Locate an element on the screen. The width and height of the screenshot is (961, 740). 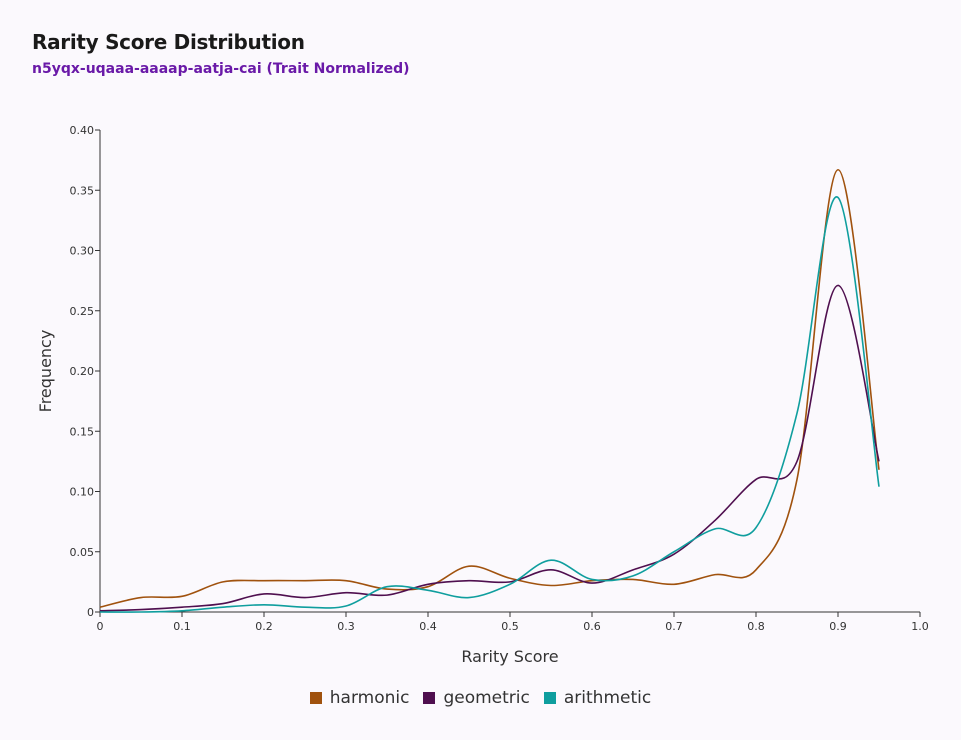
y-tick-label: 0 is located at coordinates (90, 612).